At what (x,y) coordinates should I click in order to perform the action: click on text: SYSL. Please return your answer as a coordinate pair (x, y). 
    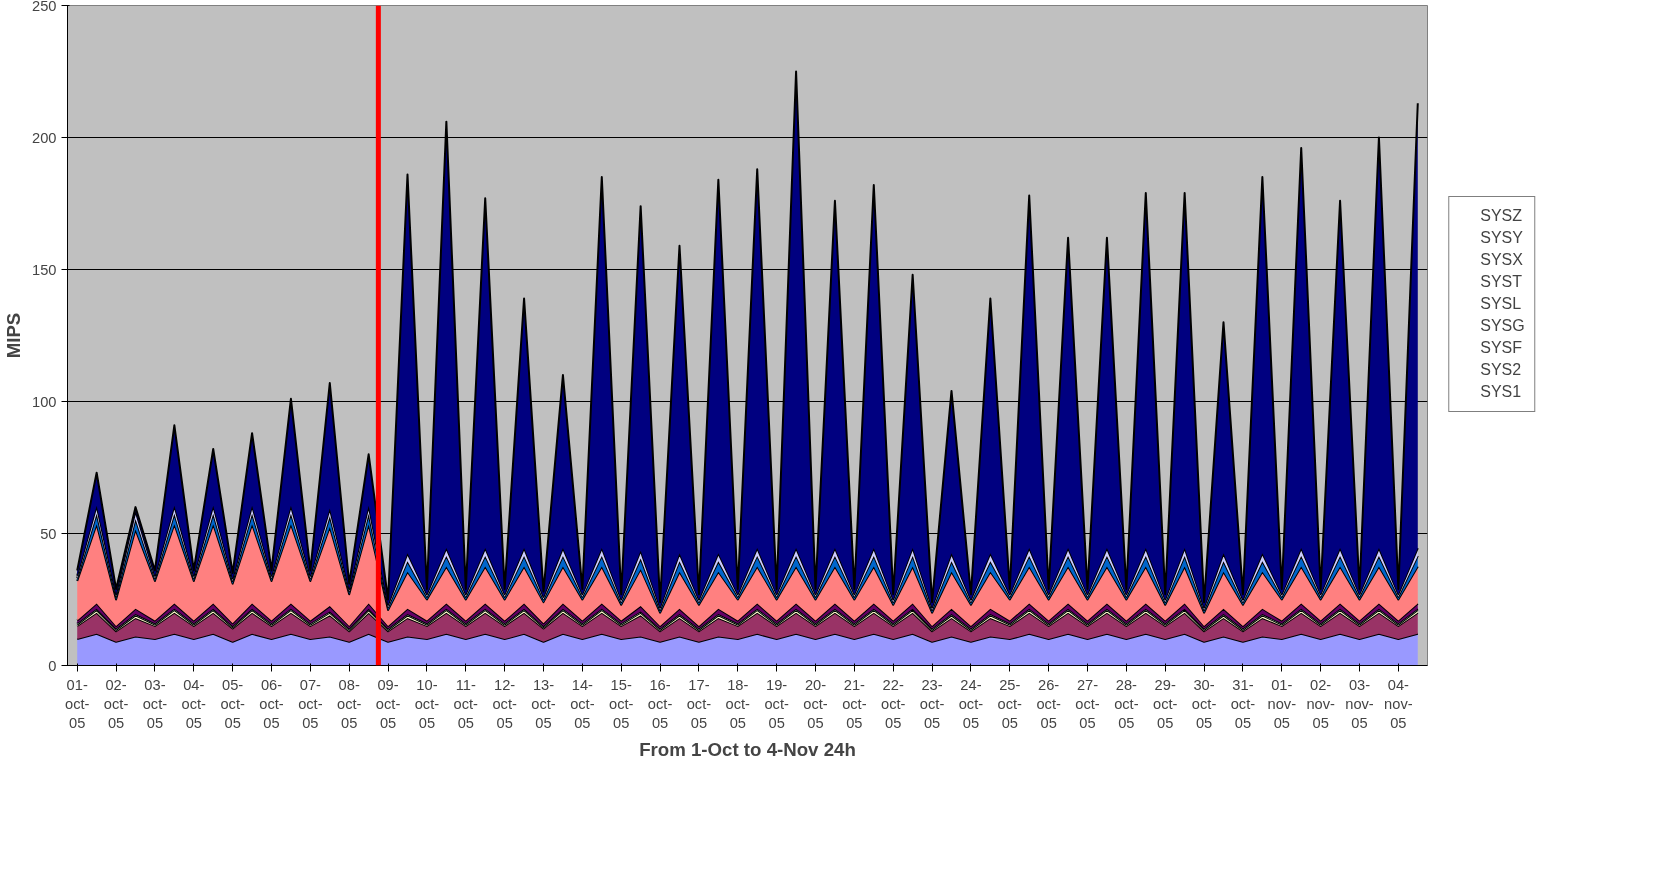
    Looking at the image, I should click on (1501, 304).